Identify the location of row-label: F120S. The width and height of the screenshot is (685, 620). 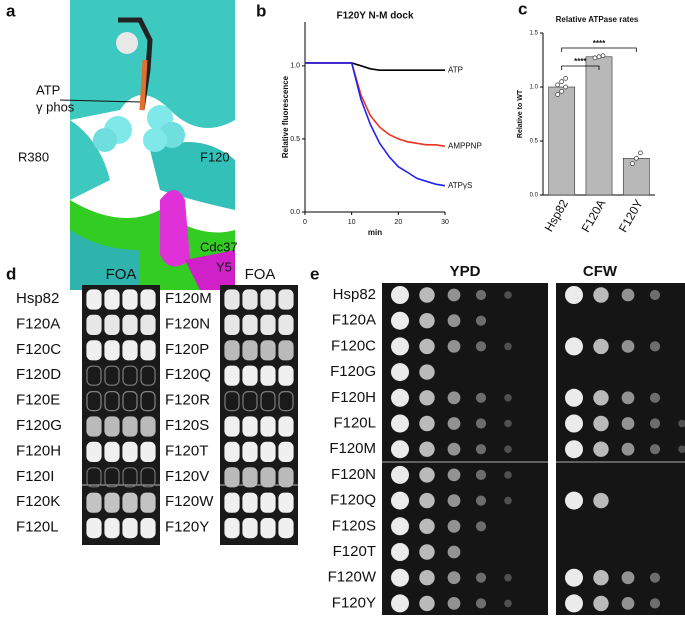
(187, 425).